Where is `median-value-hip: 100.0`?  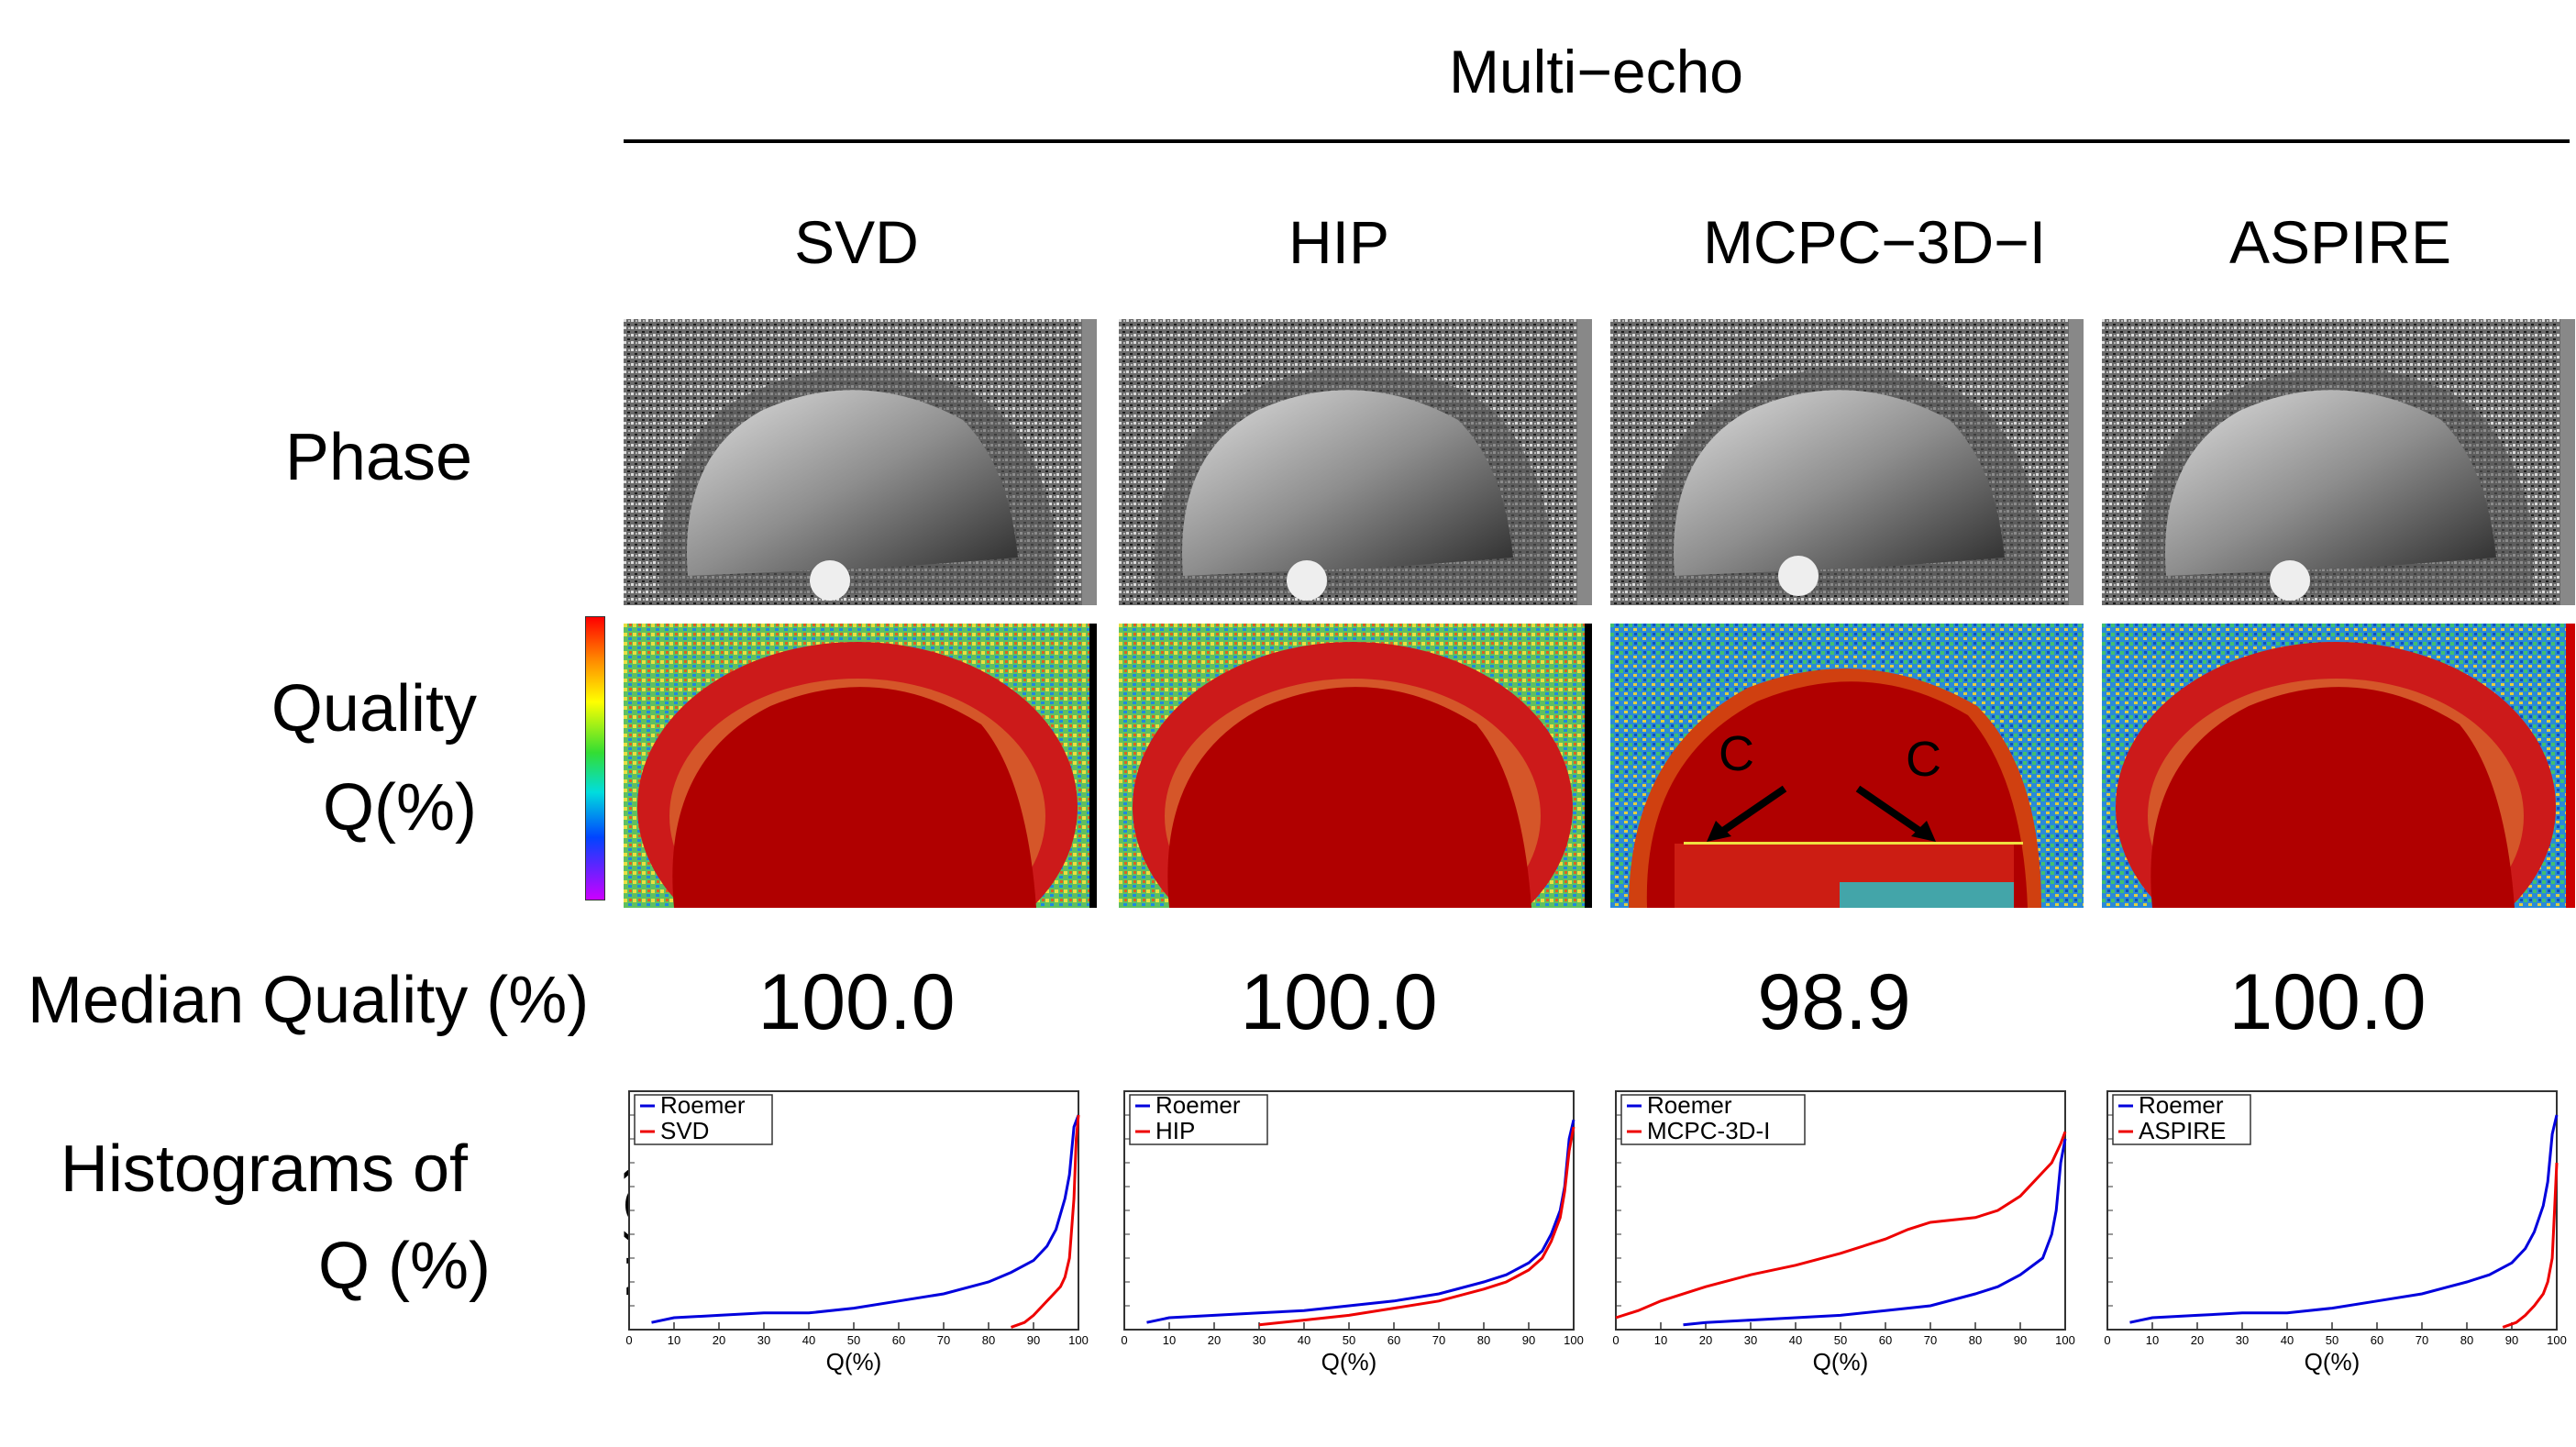
median-value-hip: 100.0 is located at coordinates (1339, 1002).